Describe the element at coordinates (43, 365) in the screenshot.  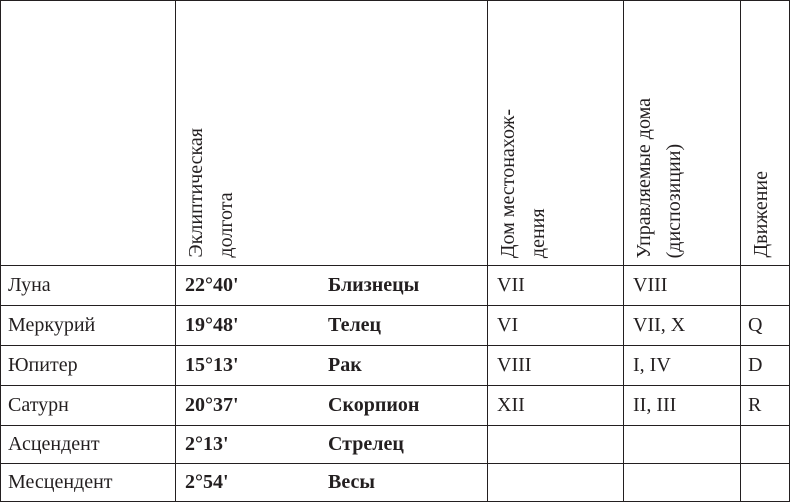
I see `cell-name: Юпитер` at that location.